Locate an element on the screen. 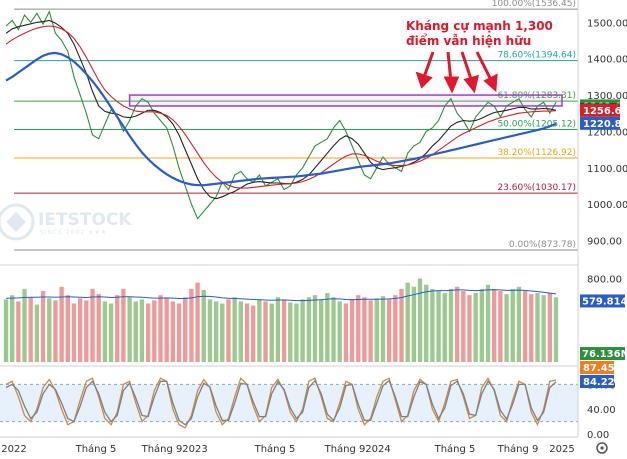  stochastic-badge is located at coordinates (597, 367).